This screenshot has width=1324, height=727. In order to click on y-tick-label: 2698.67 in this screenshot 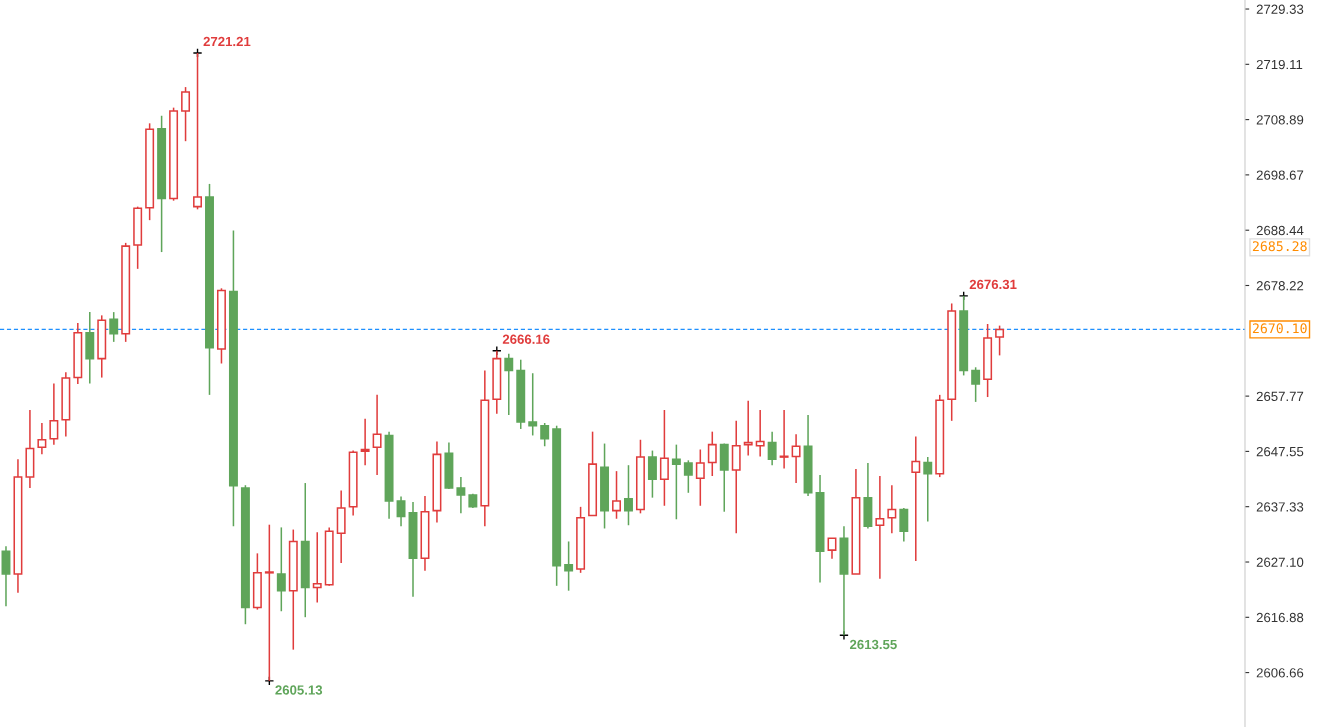, I will do `click(1280, 175)`.